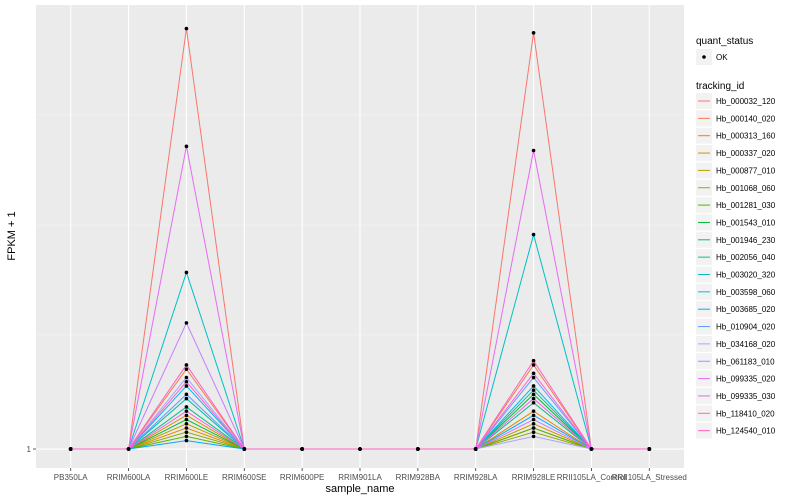  I want to click on legend-label-hb-003020-320: Hb_003020_320, so click(746, 275).